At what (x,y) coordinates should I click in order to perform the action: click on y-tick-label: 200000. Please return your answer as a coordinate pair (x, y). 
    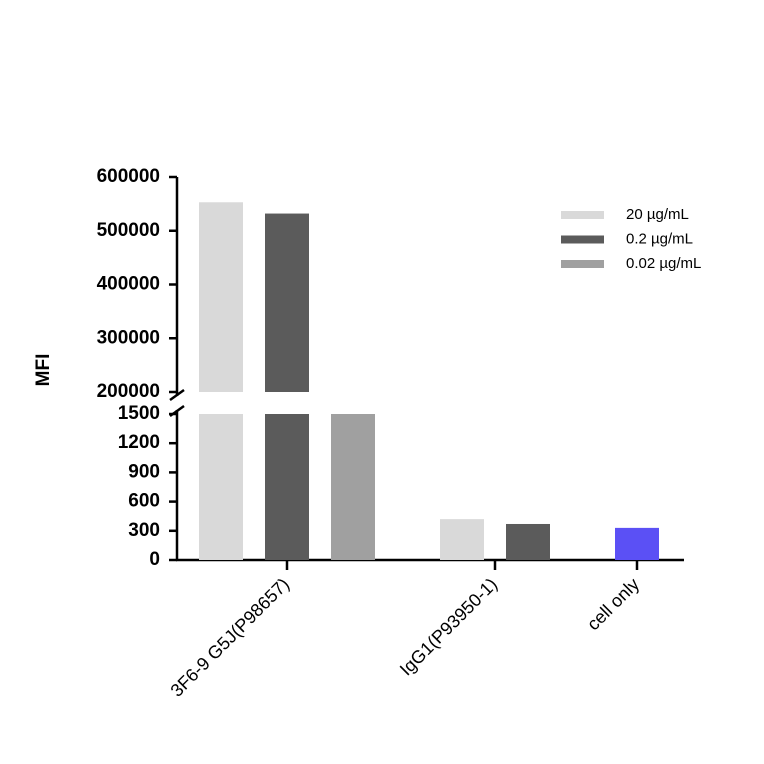
    Looking at the image, I should click on (128, 391).